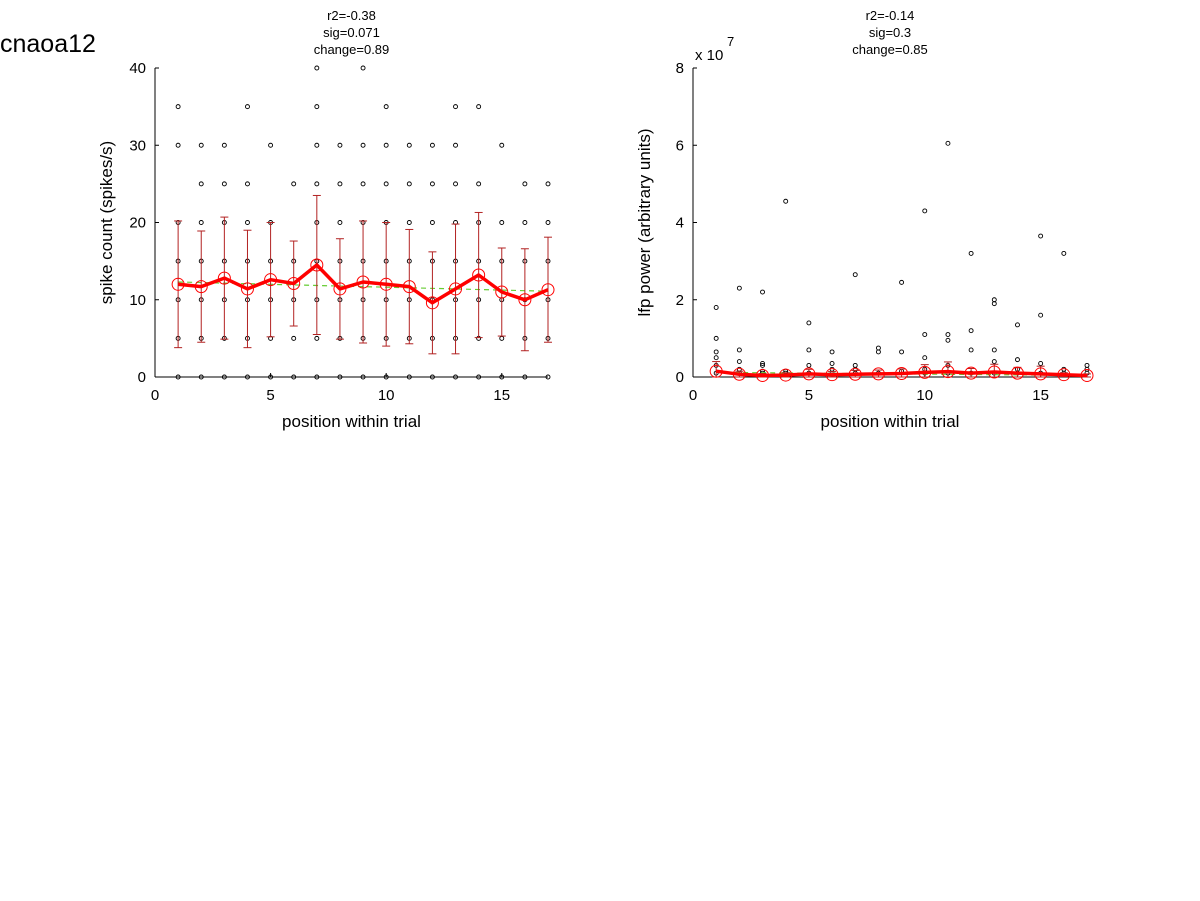  I want to click on y-tick-label: 2, so click(680, 300).